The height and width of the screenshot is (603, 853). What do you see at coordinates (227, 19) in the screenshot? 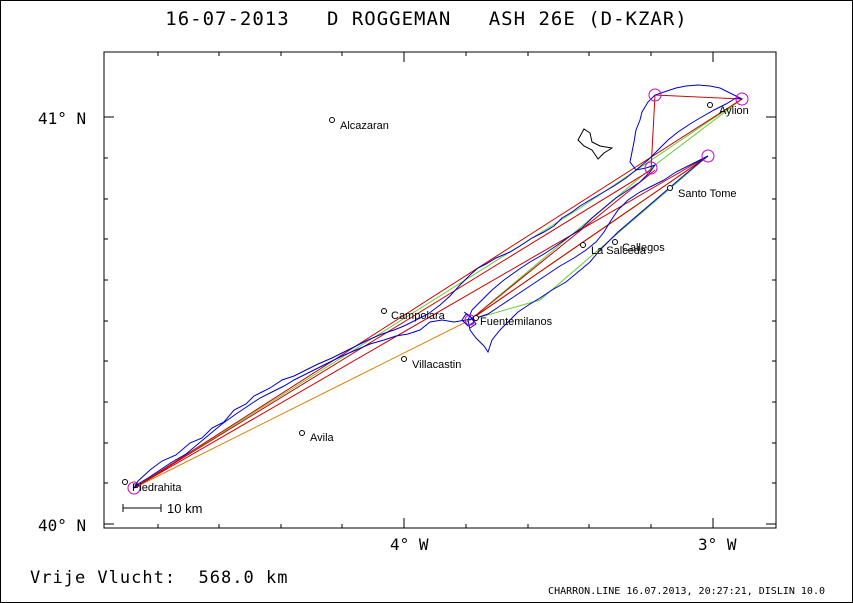
I see `flight-date: 16-07-2013` at bounding box center [227, 19].